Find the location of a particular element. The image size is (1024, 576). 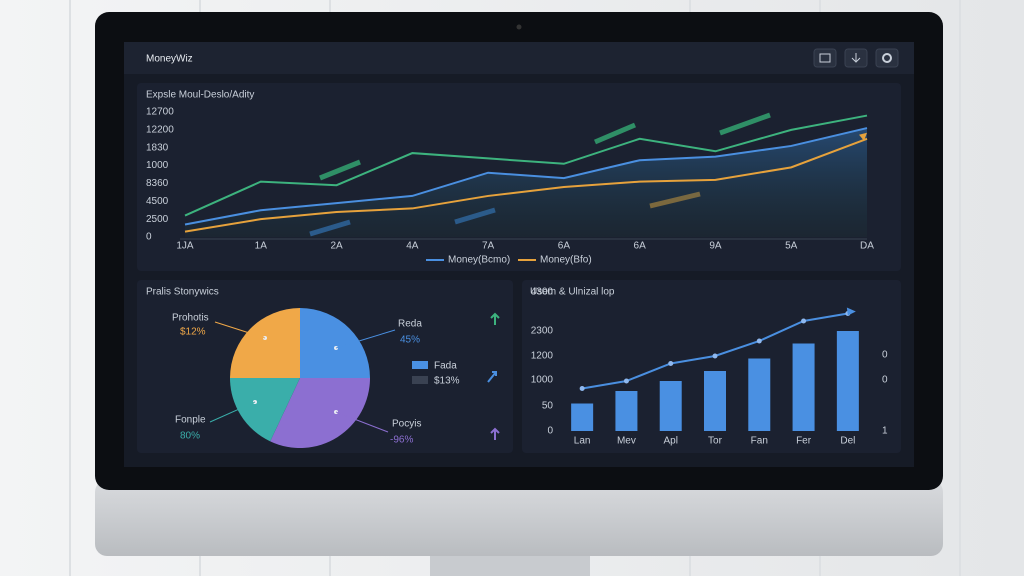

slice-name: Fonple is located at coordinates (190, 420).